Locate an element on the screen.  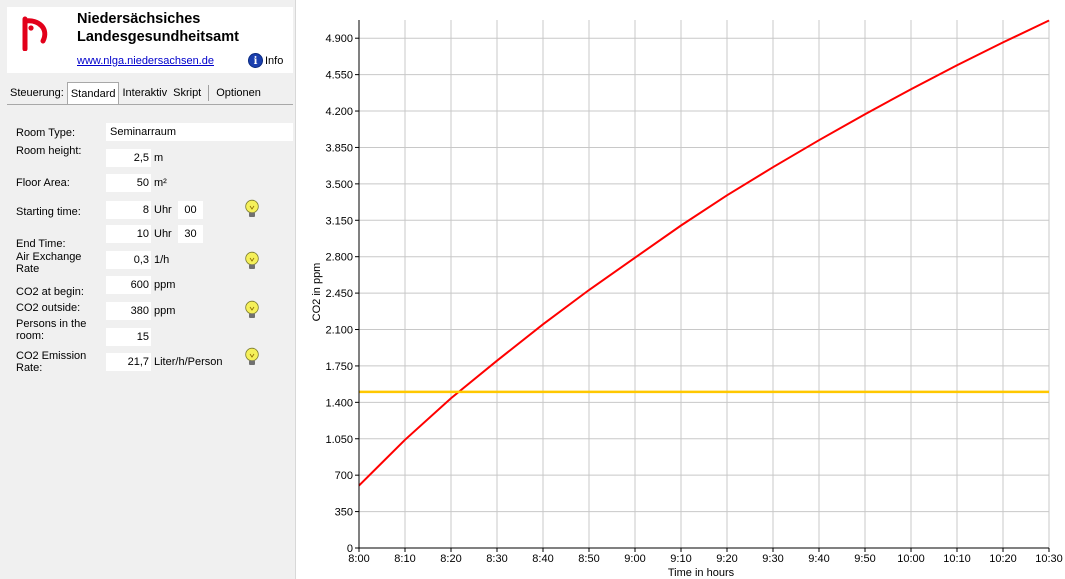
room-height-input: 2,5 is located at coordinates (128, 158).